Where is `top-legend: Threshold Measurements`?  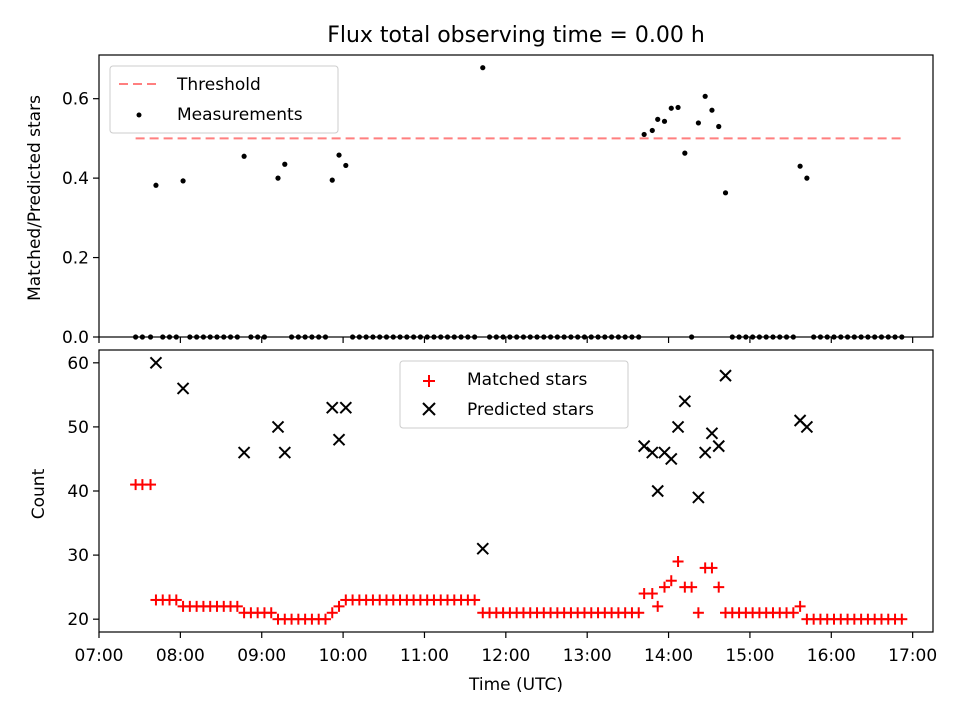 top-legend: Threshold Measurements is located at coordinates (224, 99).